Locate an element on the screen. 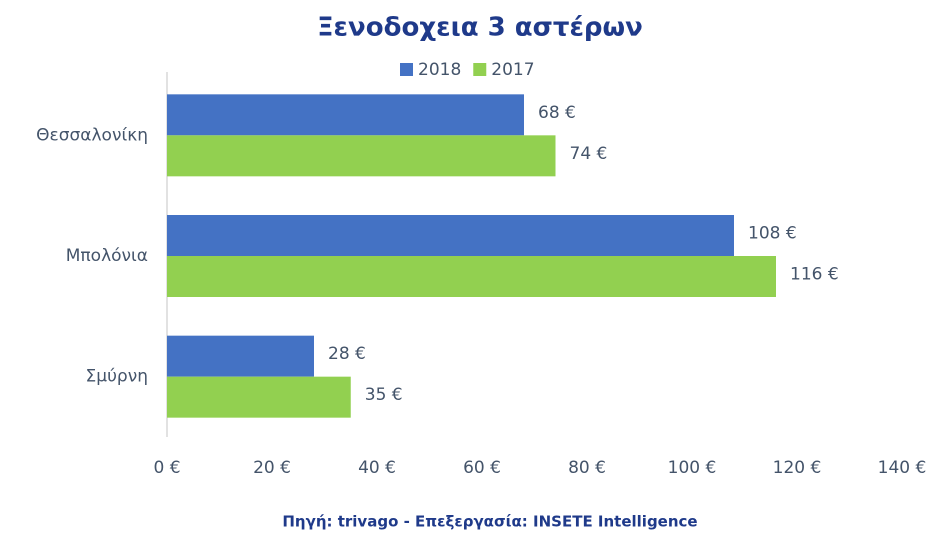  x-tick-label: 140 € is located at coordinates (902, 468).